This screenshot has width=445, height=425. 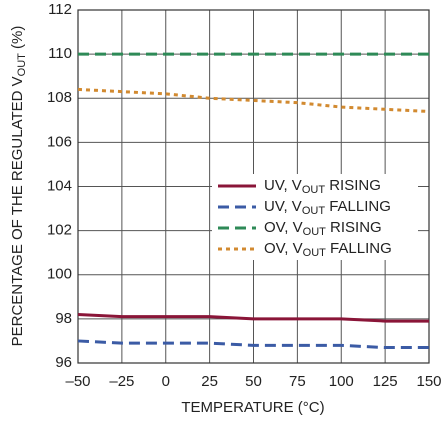 What do you see at coordinates (323, 228) in the screenshot?
I see `legend-label: OV, VOUT RISING` at bounding box center [323, 228].